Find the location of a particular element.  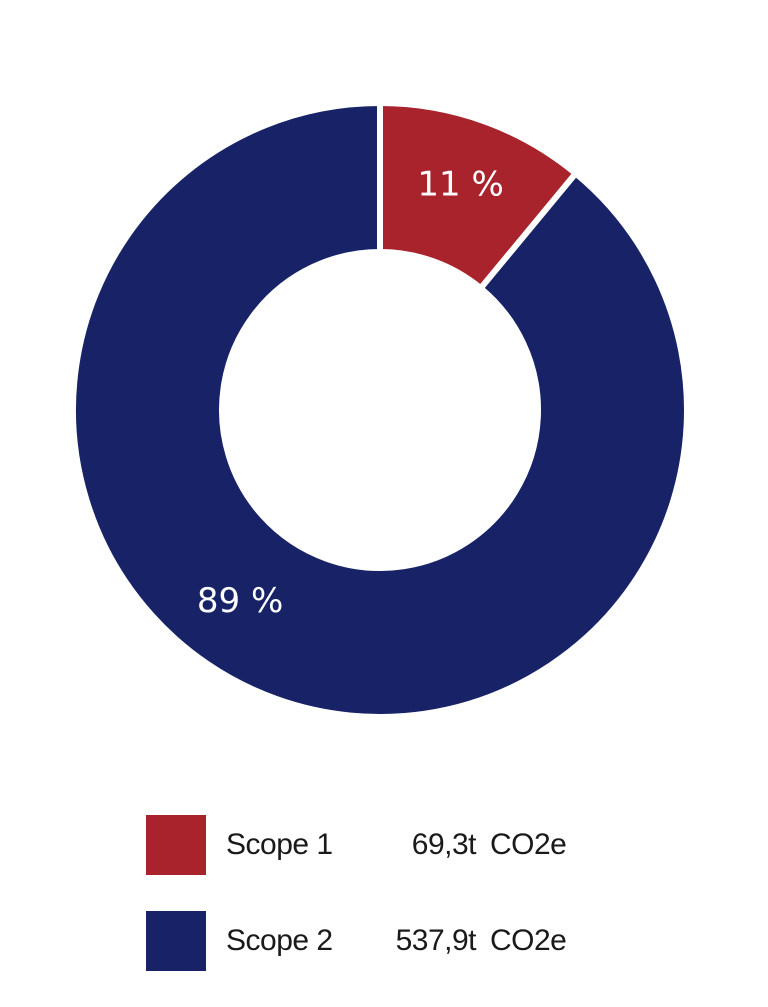

slice-label-scope-2: 89 % is located at coordinates (240, 601).